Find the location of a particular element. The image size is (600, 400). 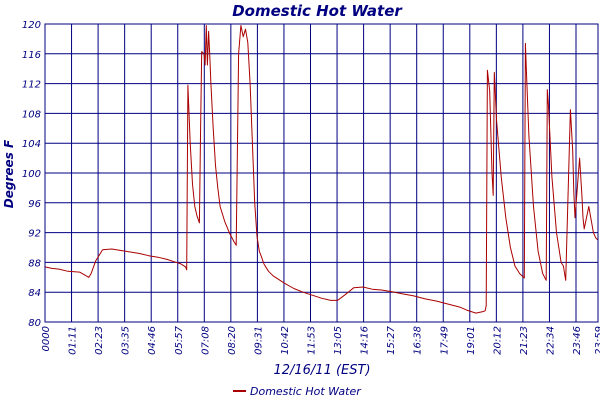

y-tick-label: 104 is located at coordinates (31, 144).